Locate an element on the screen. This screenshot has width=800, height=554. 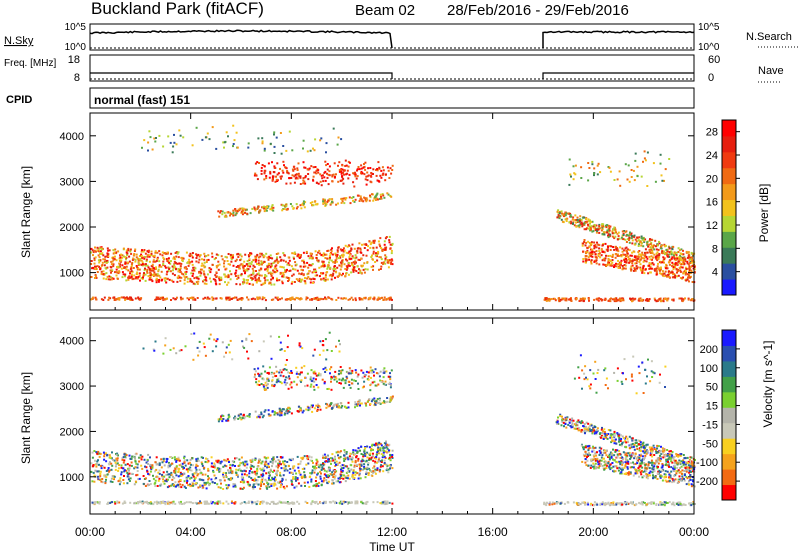
colorbar-swatch is located at coordinates (729, 271).